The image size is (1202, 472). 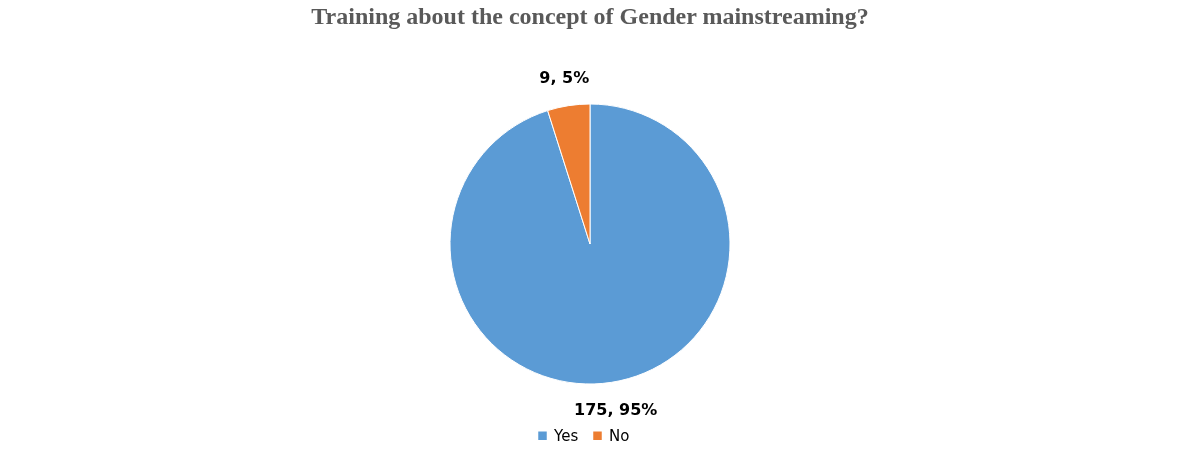 What do you see at coordinates (616, 410) in the screenshot?
I see `data-label: 175, 95%` at bounding box center [616, 410].